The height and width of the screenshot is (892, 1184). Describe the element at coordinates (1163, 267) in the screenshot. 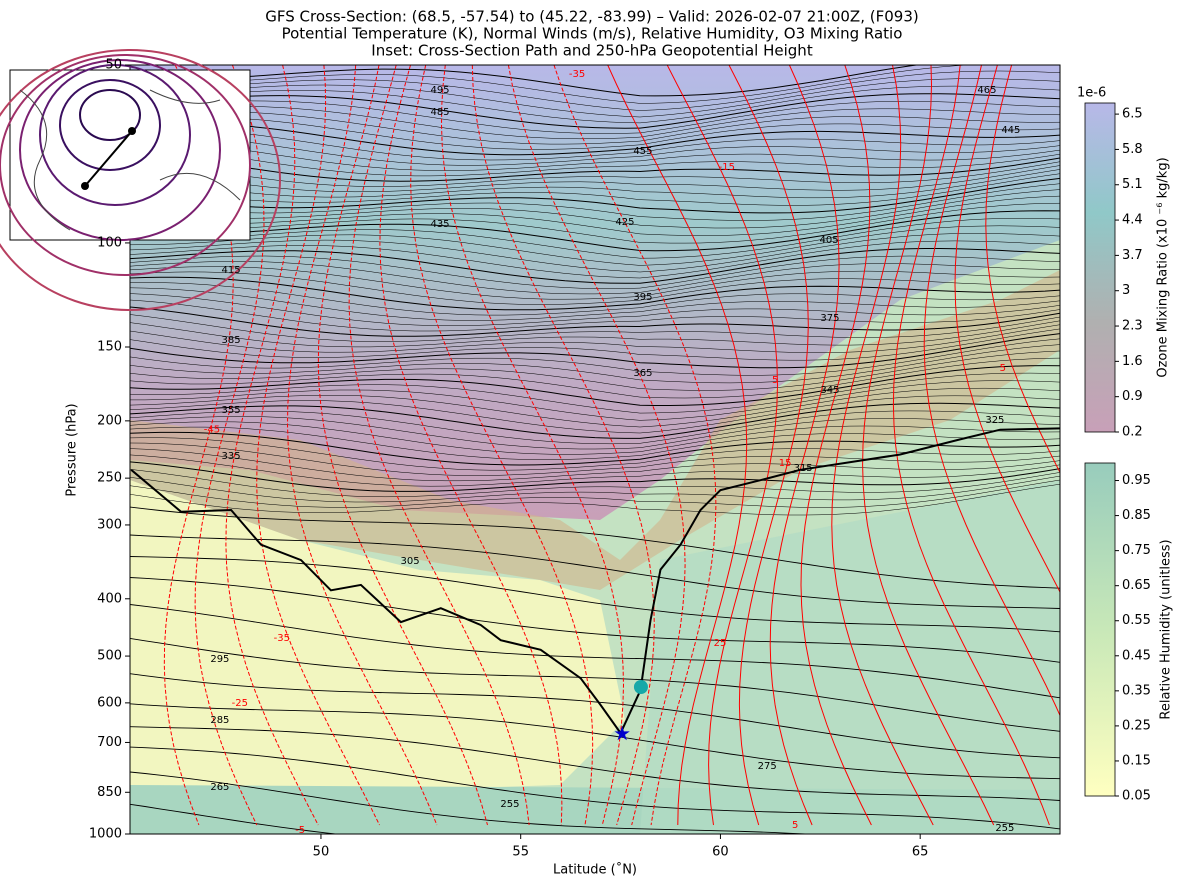

I see `colorbar-label: Ozone Mixing Ratio (x10 ⁻⁶ kg/kg)` at that location.